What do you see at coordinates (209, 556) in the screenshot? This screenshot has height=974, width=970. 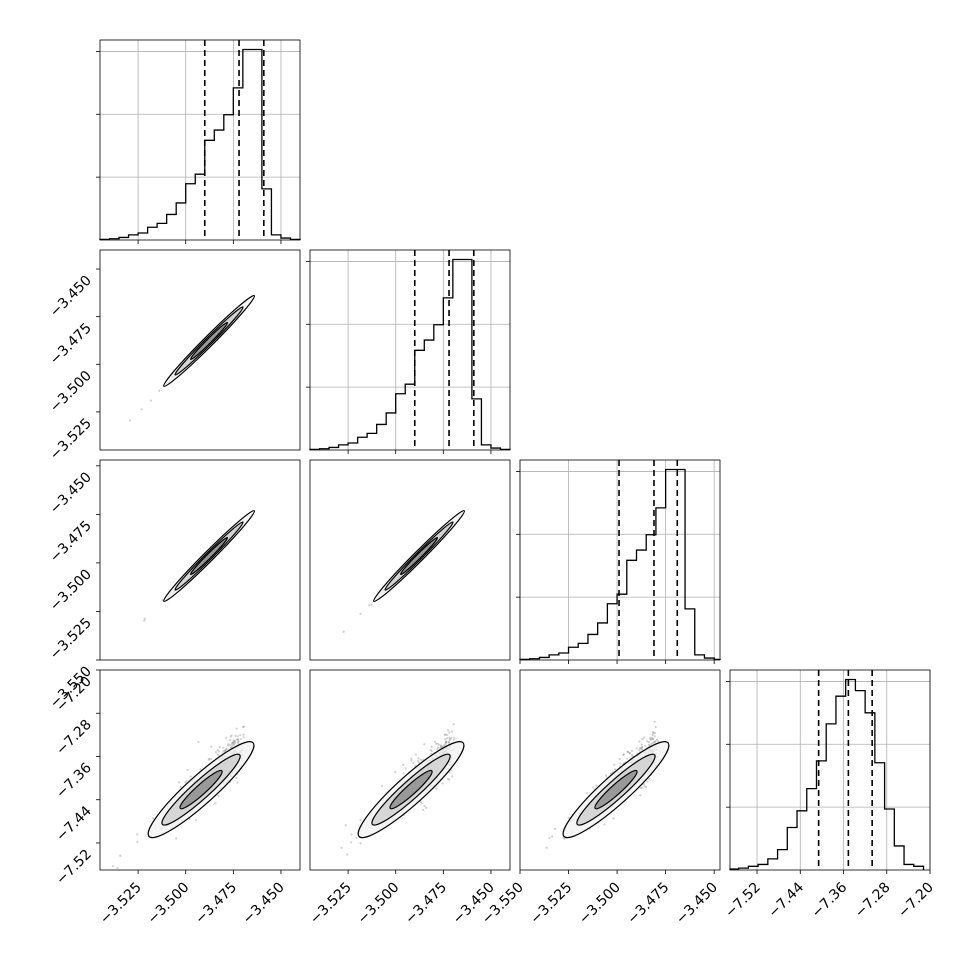 I see `contour-level` at bounding box center [209, 556].